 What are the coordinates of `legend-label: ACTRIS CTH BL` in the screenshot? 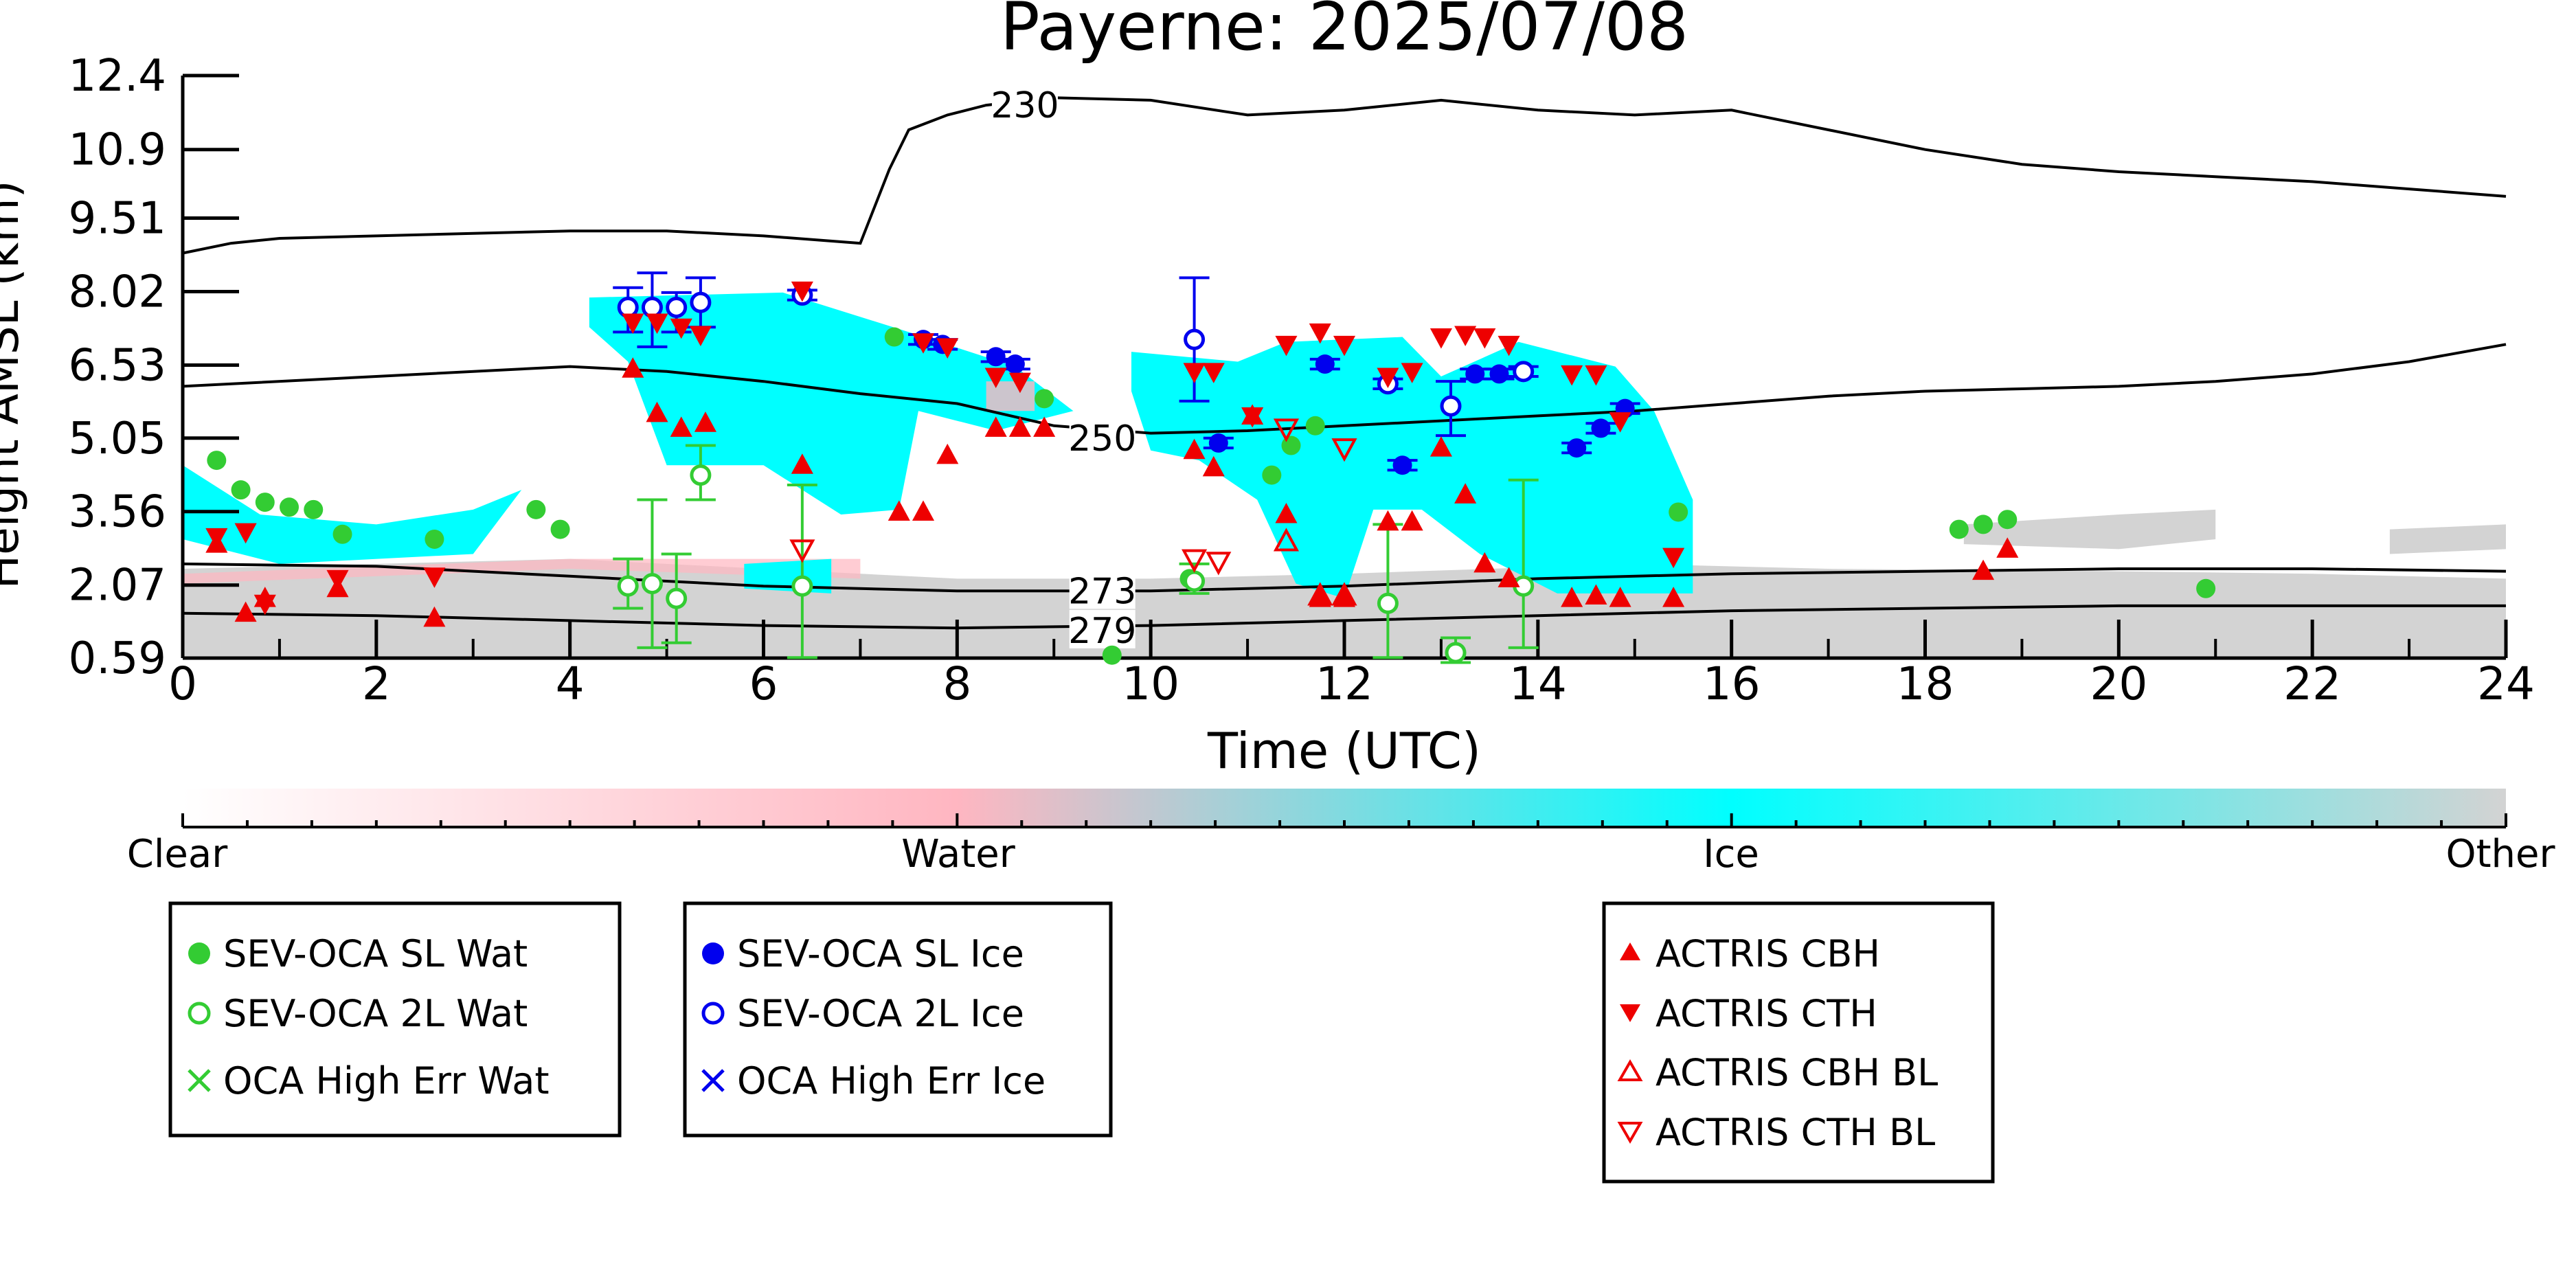 It's located at (1795, 1132).